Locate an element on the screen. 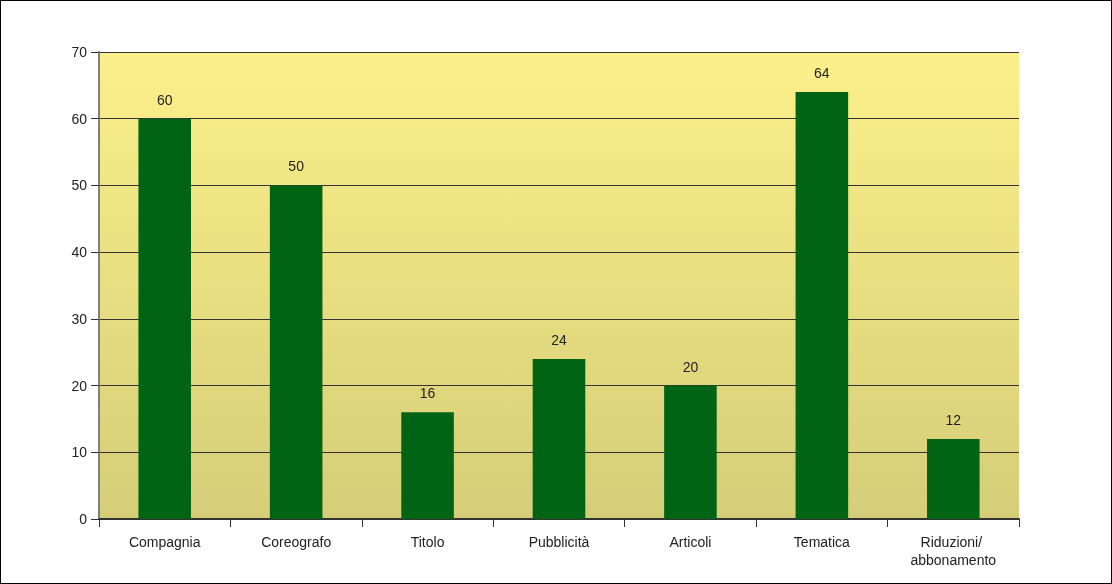 Image resolution: width=1112 pixels, height=584 pixels. y-tick-label: 10 is located at coordinates (79, 452).